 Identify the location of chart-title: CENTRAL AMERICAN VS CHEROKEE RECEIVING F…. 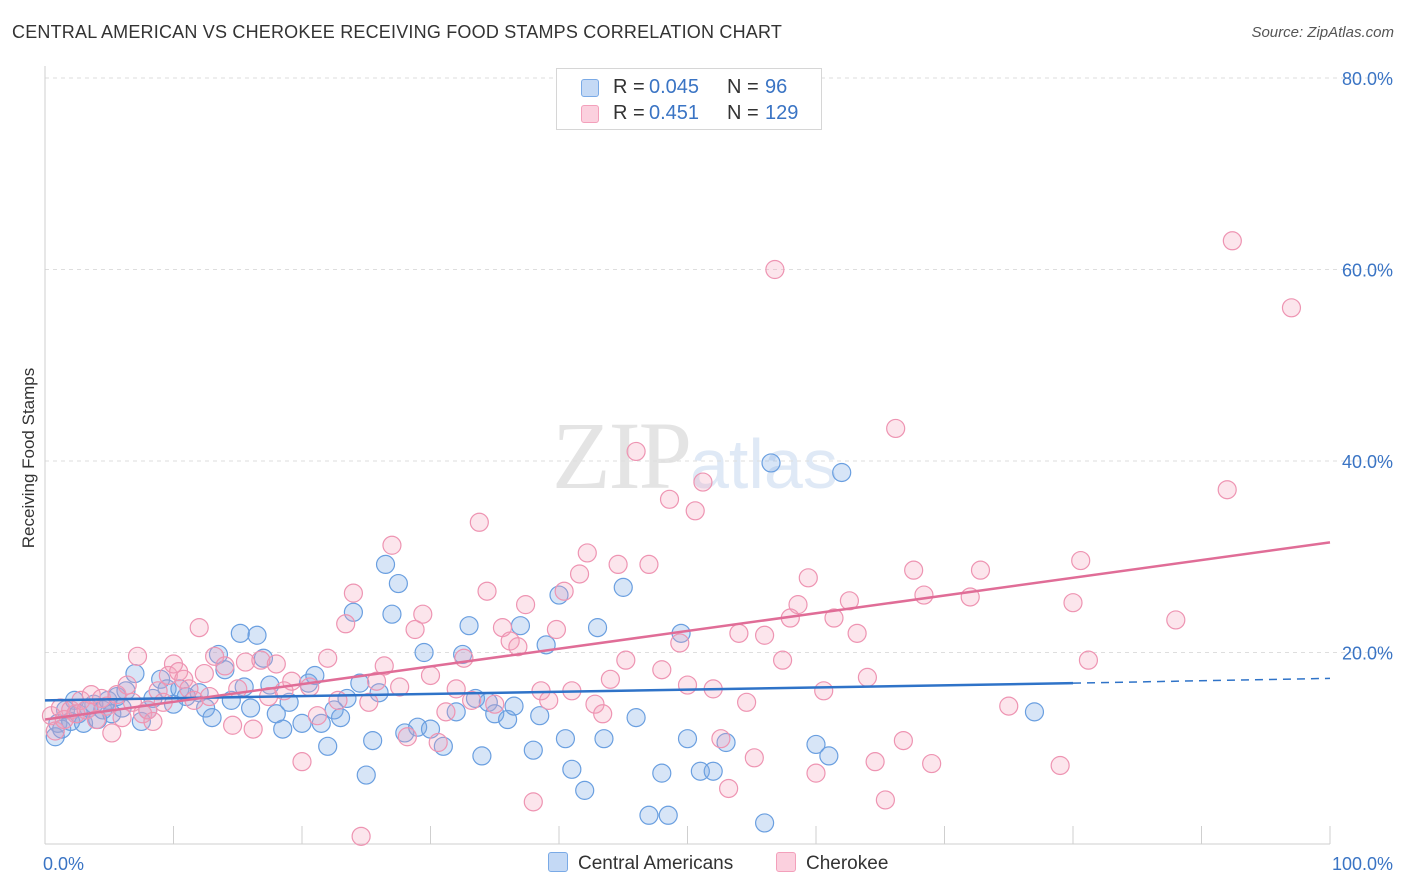
(397, 32).